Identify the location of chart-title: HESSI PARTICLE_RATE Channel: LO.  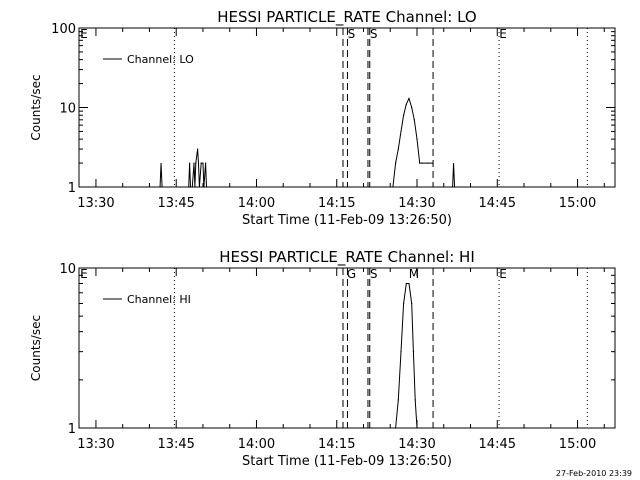
(346, 17).